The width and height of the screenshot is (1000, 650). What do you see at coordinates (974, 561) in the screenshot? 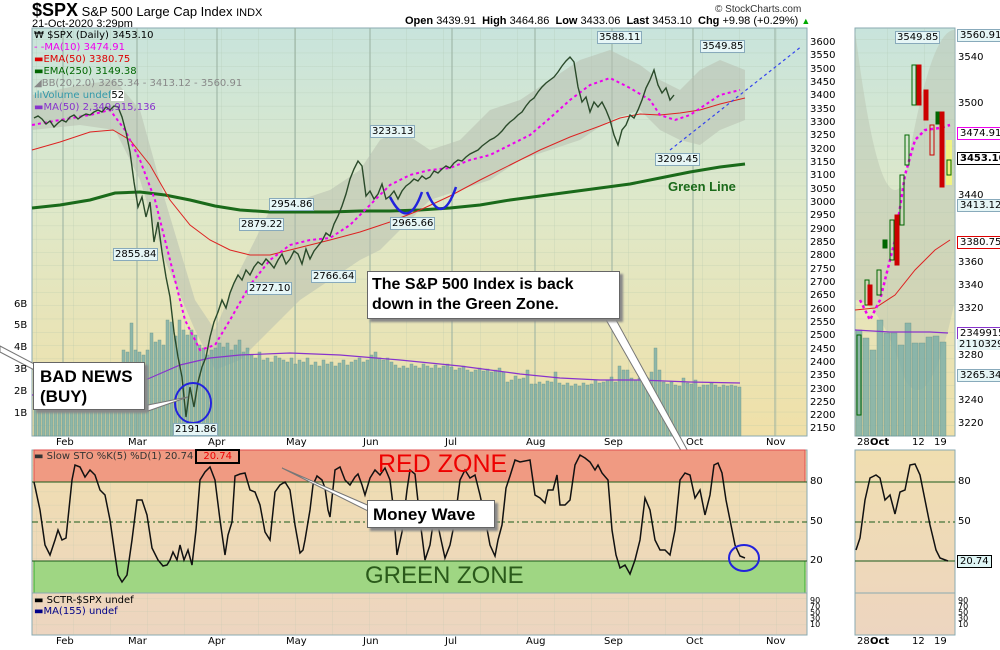
I see `zoom-stoch-value-tag: 20.74` at bounding box center [974, 561].